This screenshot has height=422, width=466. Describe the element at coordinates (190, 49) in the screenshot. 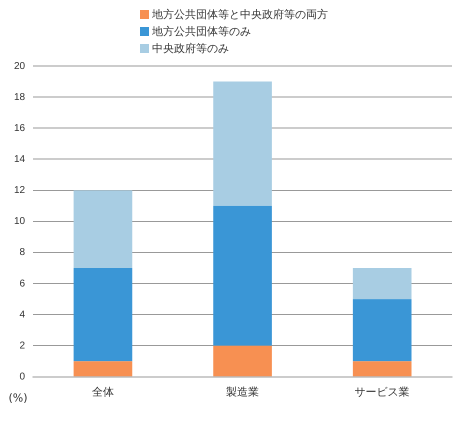

I see `legend-label: 中央政府等のみ` at that location.